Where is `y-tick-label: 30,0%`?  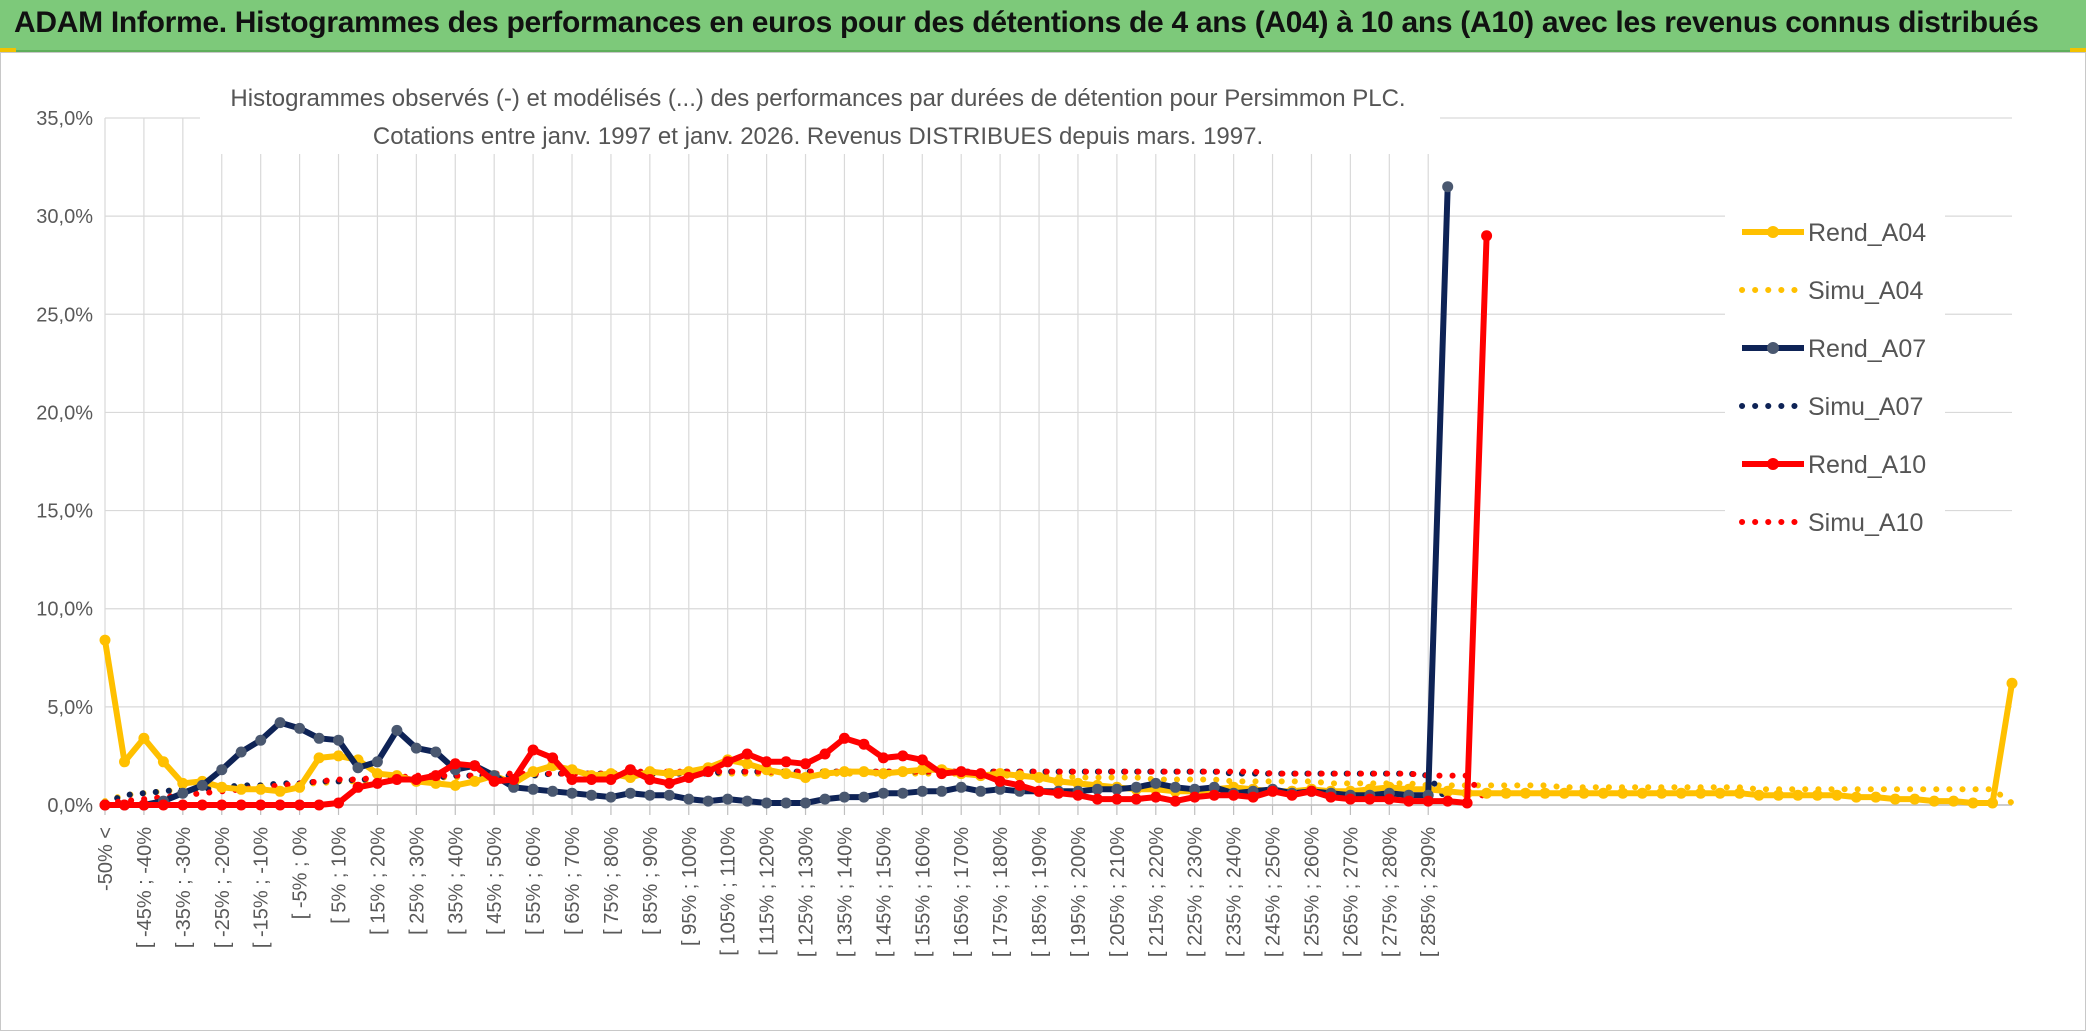
y-tick-label: 30,0% is located at coordinates (64, 217).